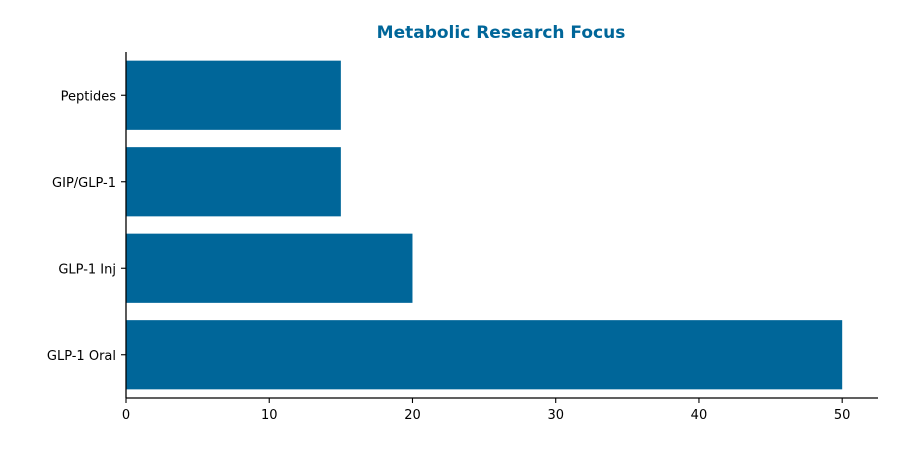 This screenshot has width=900, height=450. What do you see at coordinates (84, 183) in the screenshot?
I see `y-tick-label: GIP/GLP-1` at bounding box center [84, 183].